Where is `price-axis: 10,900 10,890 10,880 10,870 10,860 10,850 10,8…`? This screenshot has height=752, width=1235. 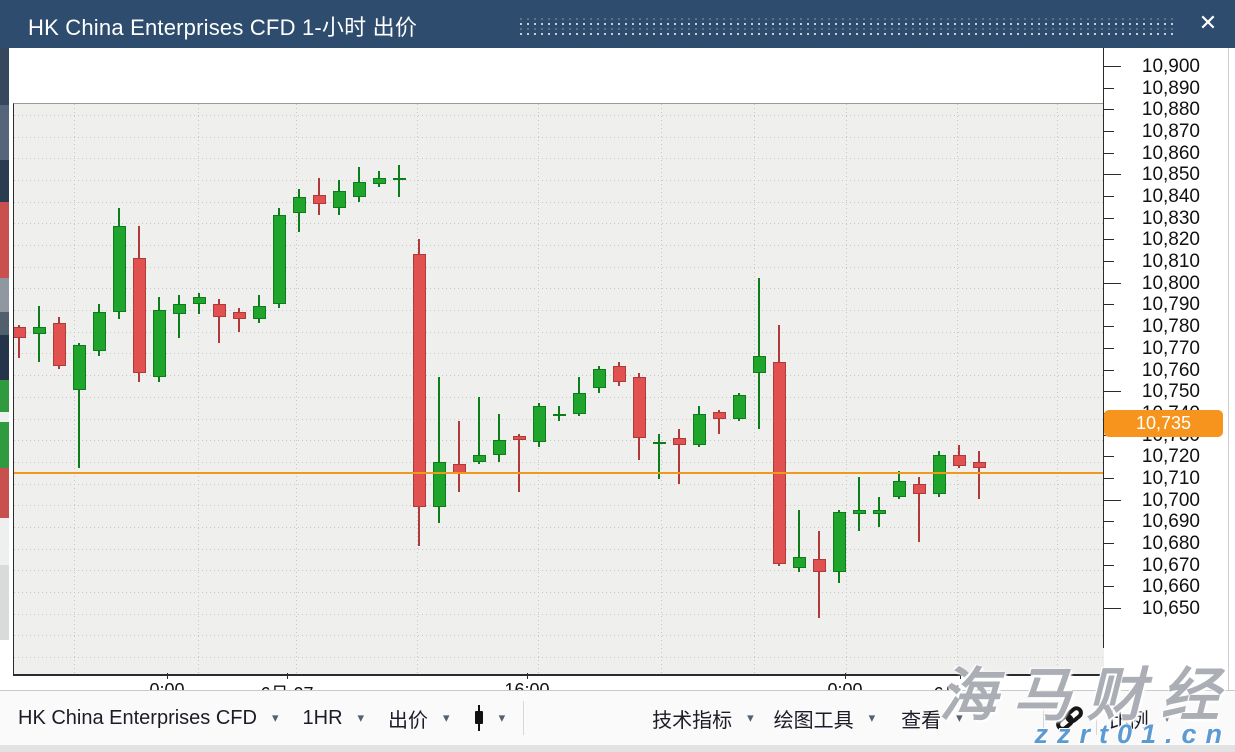
price-axis: 10,900 10,890 10,880 10,870 10,860 10,850 10,8… is located at coordinates (1166, 348).